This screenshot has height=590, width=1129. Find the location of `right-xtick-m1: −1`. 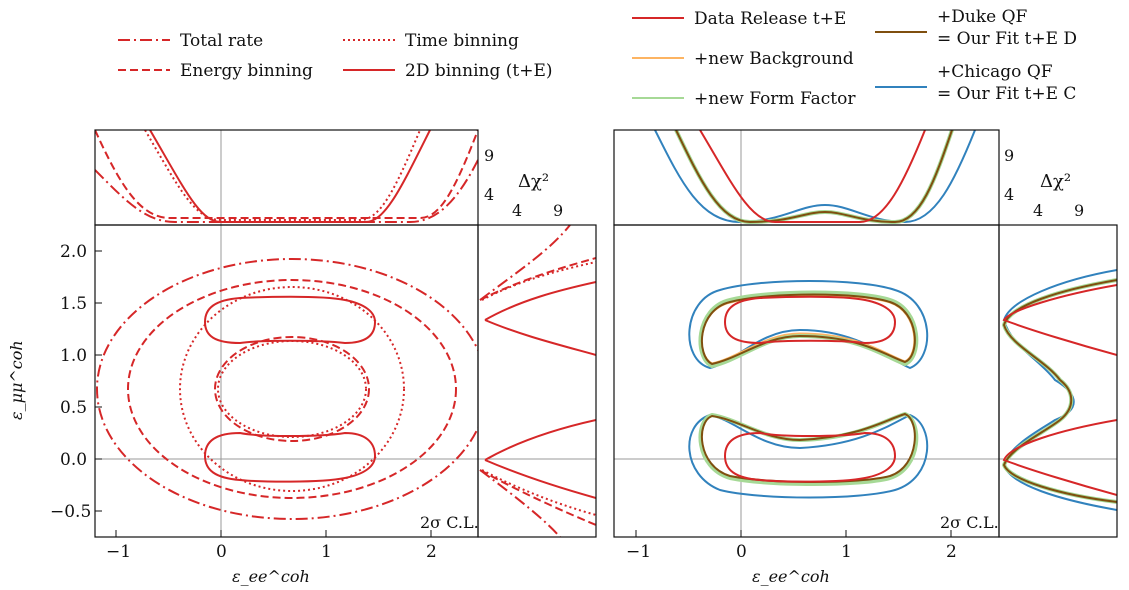

right-xtick-m1: −1 is located at coordinates (638, 552).